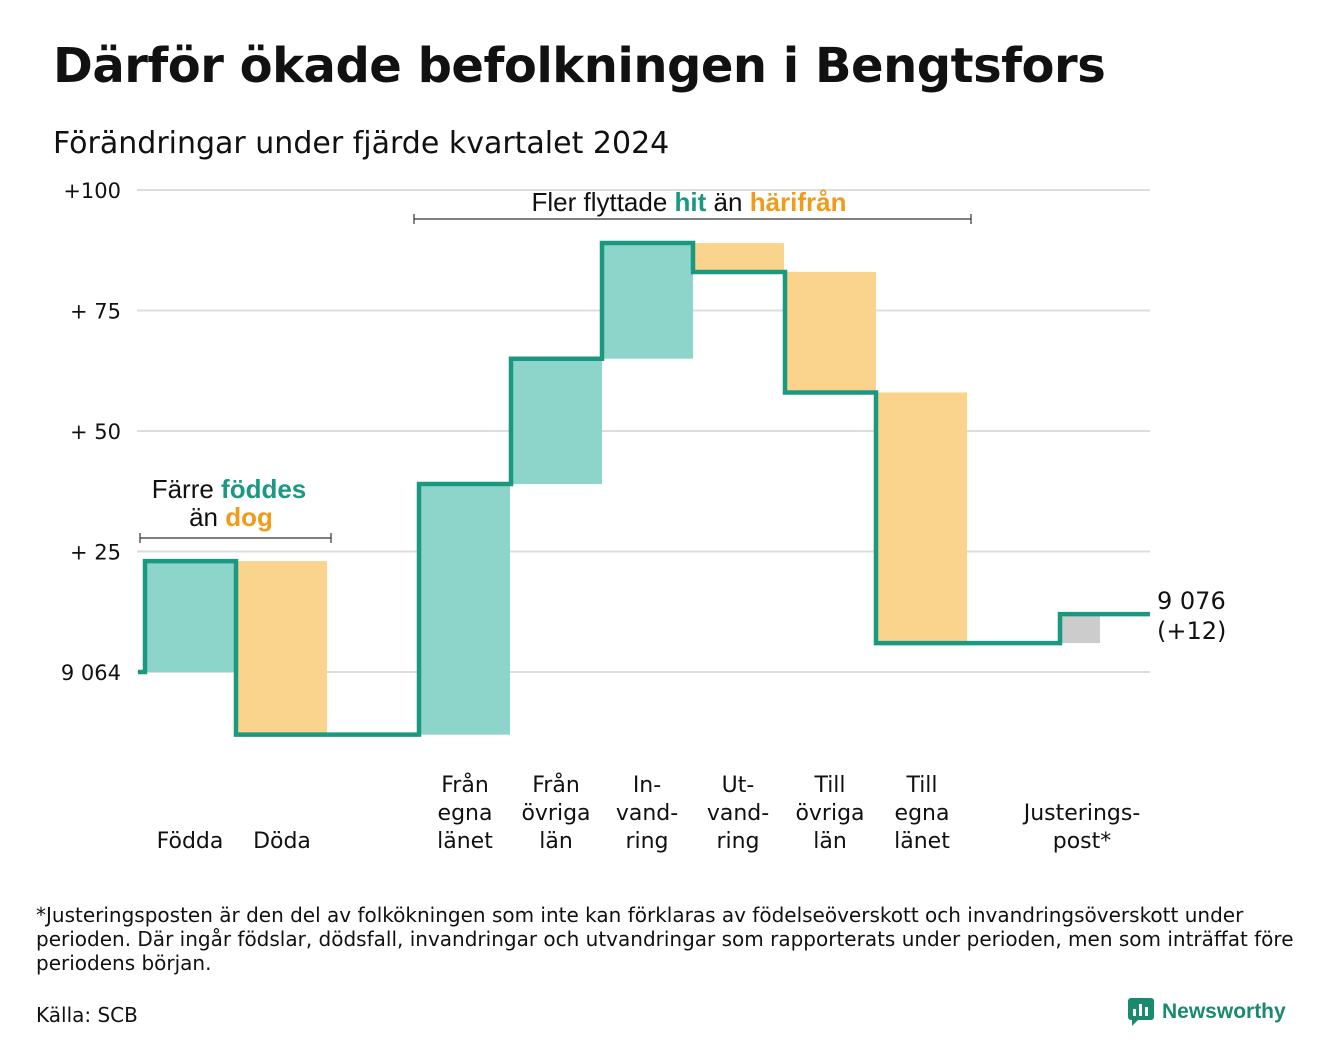 This screenshot has width=1340, height=1060. I want to click on y-tick-label: 9 064, so click(91, 673).